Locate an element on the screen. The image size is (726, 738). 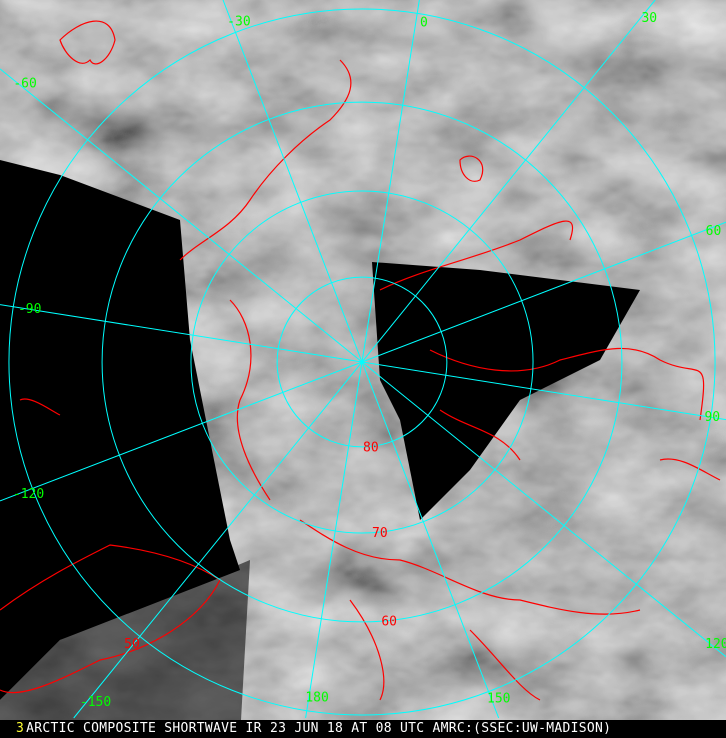
longitude-label: 150 is located at coordinates (498, 698).